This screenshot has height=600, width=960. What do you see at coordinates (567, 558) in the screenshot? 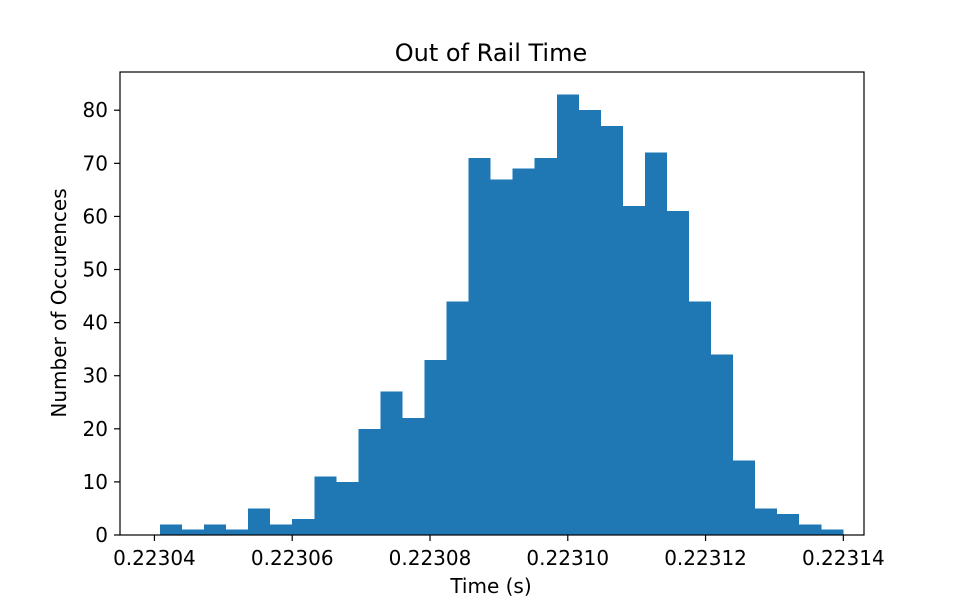
I see `x-tick-label: 0.22310` at bounding box center [567, 558].